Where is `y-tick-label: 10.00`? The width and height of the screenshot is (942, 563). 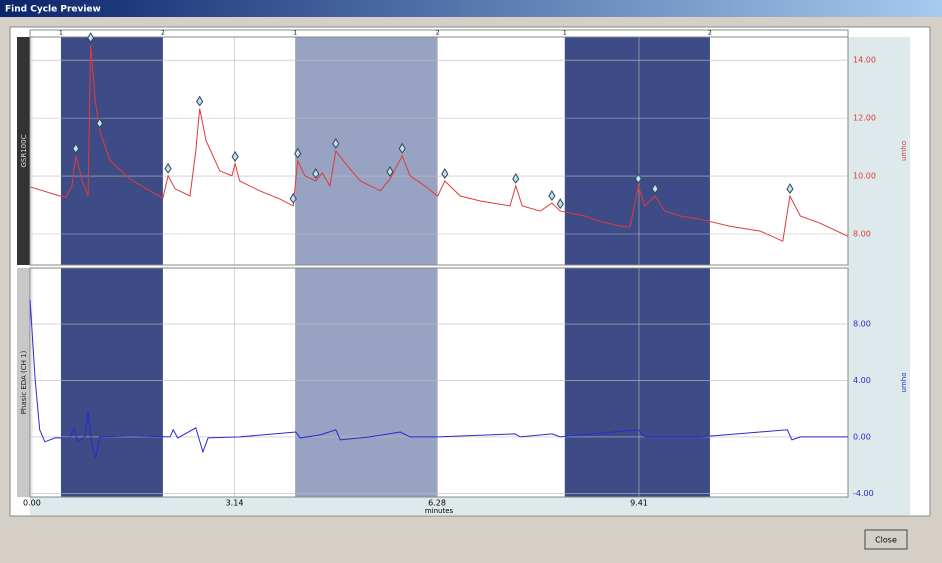
y-tick-label: 10.00 is located at coordinates (864, 176).